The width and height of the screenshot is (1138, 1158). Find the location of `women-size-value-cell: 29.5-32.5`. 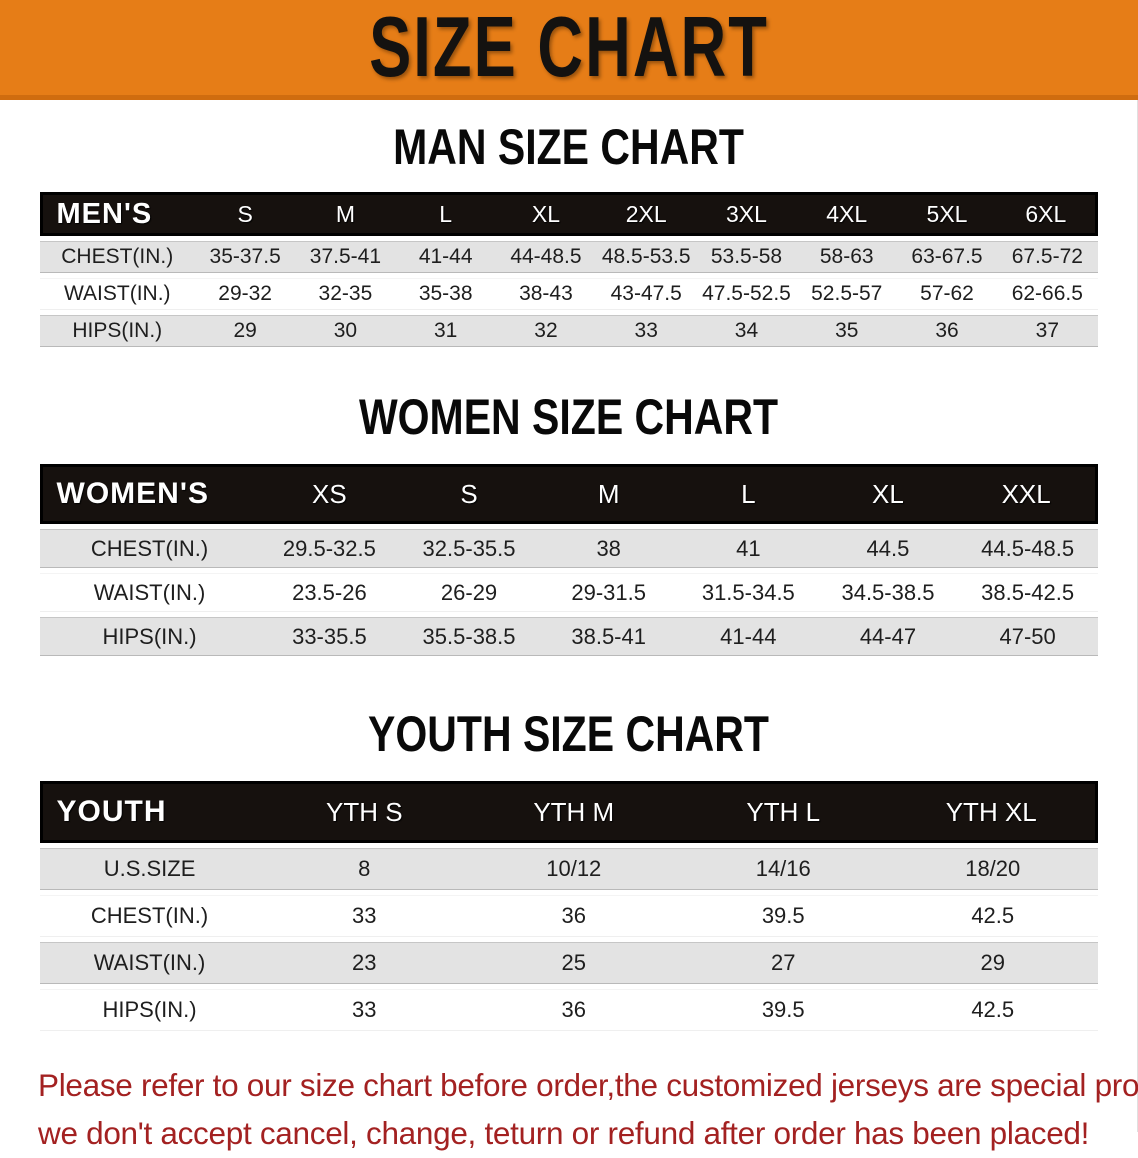

women-size-value-cell: 29.5-32.5 is located at coordinates (329, 548).